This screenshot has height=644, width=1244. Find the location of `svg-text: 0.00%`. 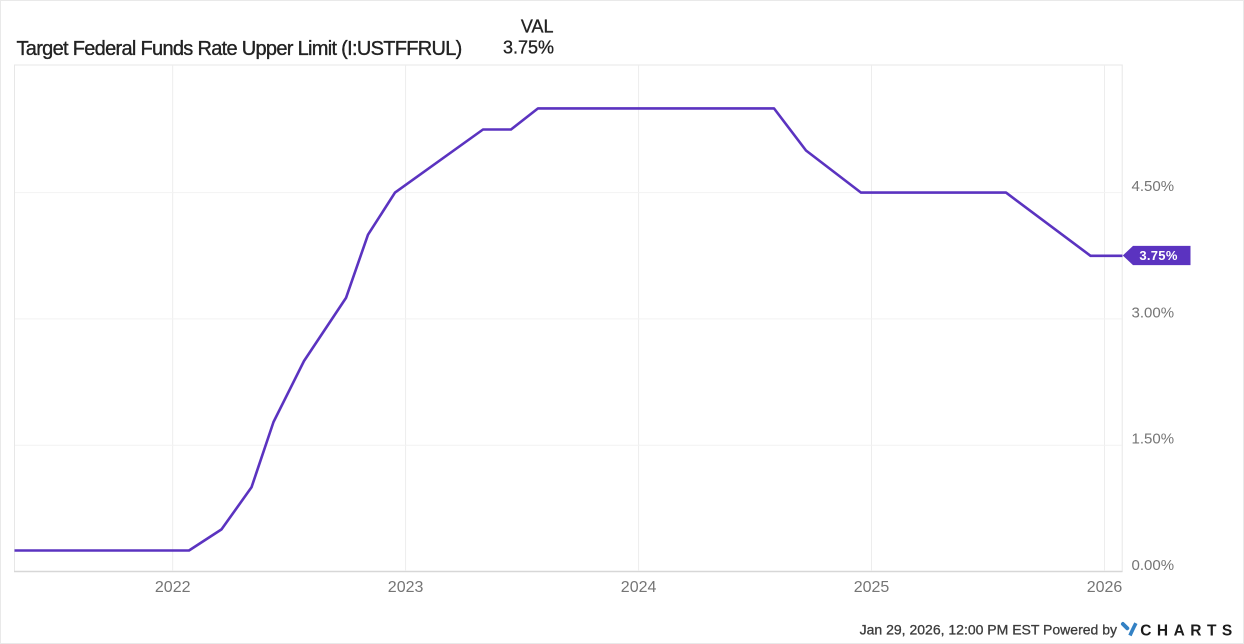

svg-text: 0.00% is located at coordinates (1153, 565).